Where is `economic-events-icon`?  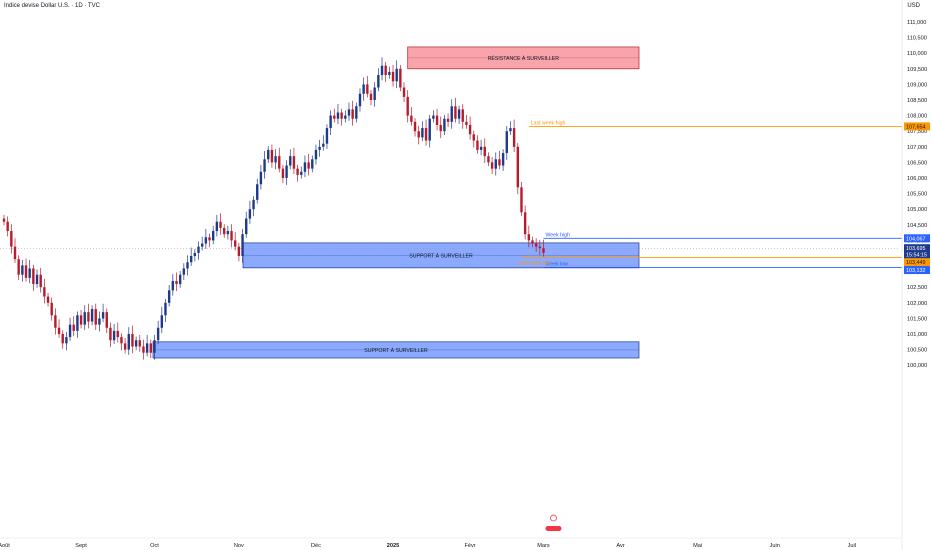
economic-events-icon is located at coordinates (553, 528).